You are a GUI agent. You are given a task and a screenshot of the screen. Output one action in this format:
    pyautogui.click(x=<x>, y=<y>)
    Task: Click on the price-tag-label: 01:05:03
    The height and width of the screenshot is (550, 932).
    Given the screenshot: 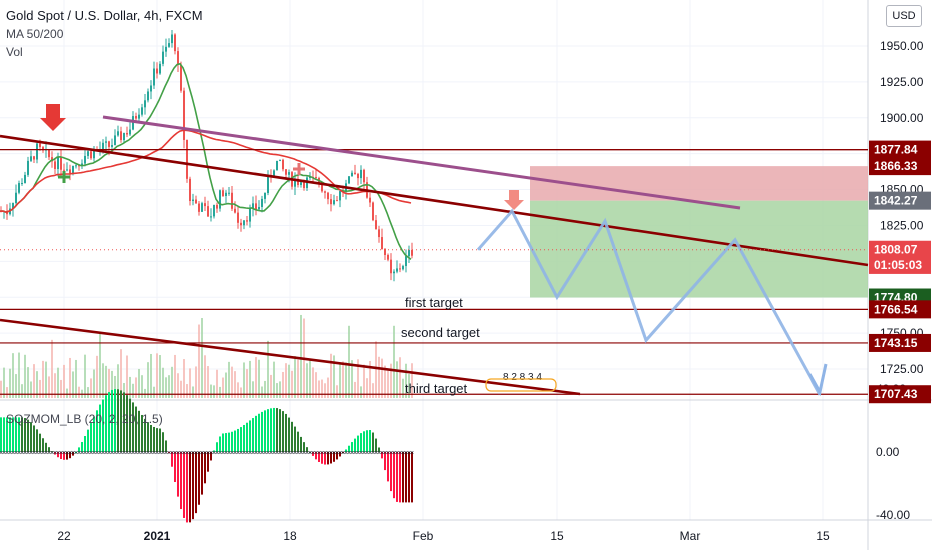 What is the action you would take?
    pyautogui.click(x=898, y=265)
    